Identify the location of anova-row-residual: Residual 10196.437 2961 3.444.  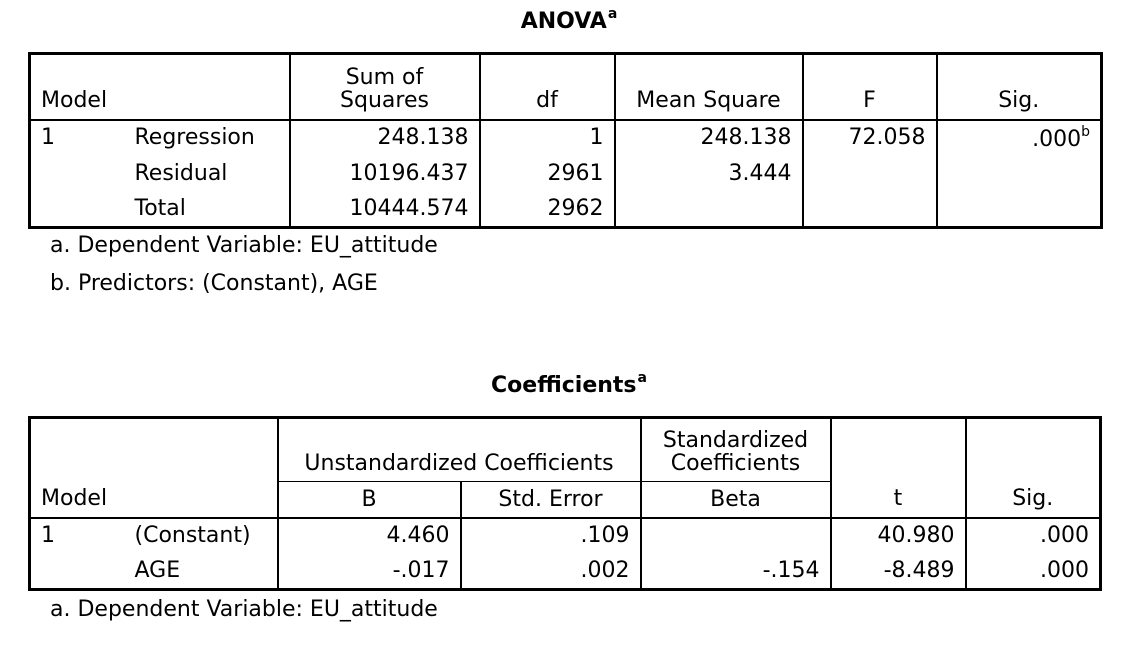
(566, 173).